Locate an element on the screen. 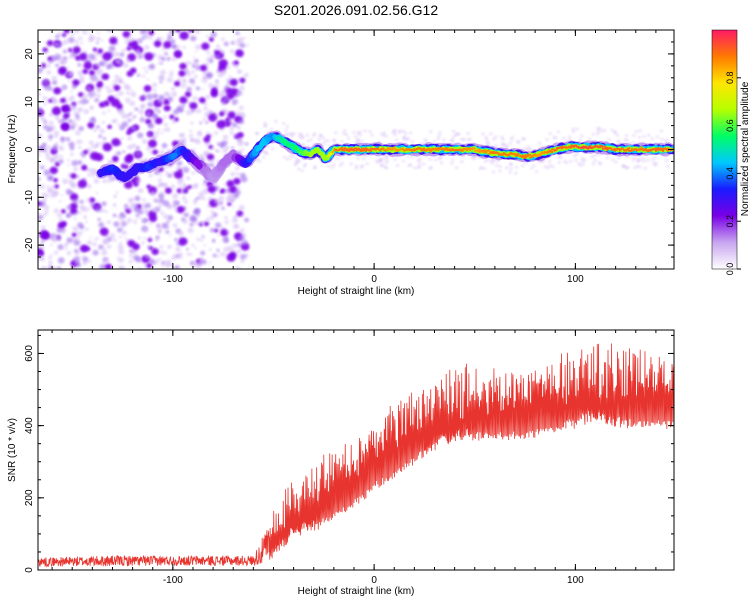  snr-y-tick-label: 0 is located at coordinates (29, 570).